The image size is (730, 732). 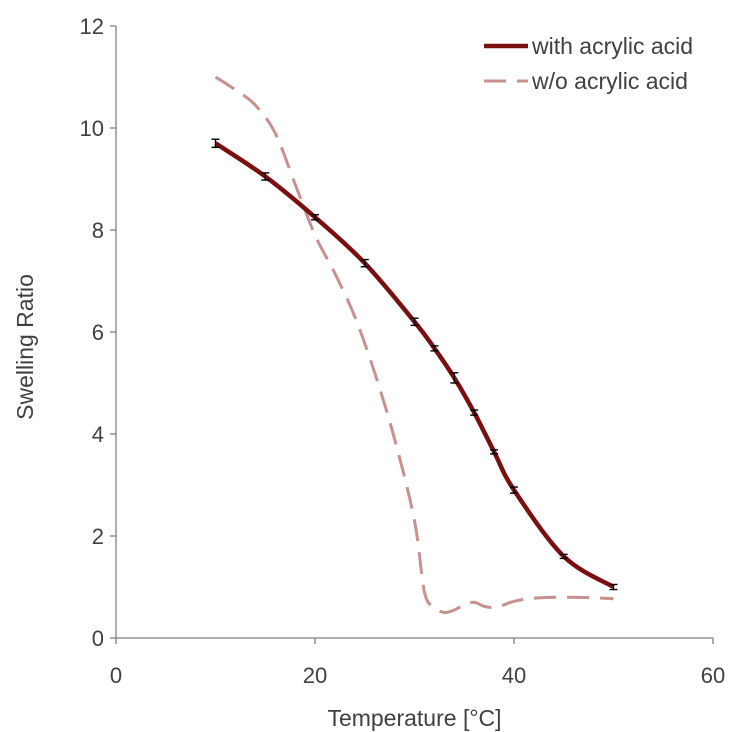 I want to click on x-tick-label: 40, so click(x=514, y=675).